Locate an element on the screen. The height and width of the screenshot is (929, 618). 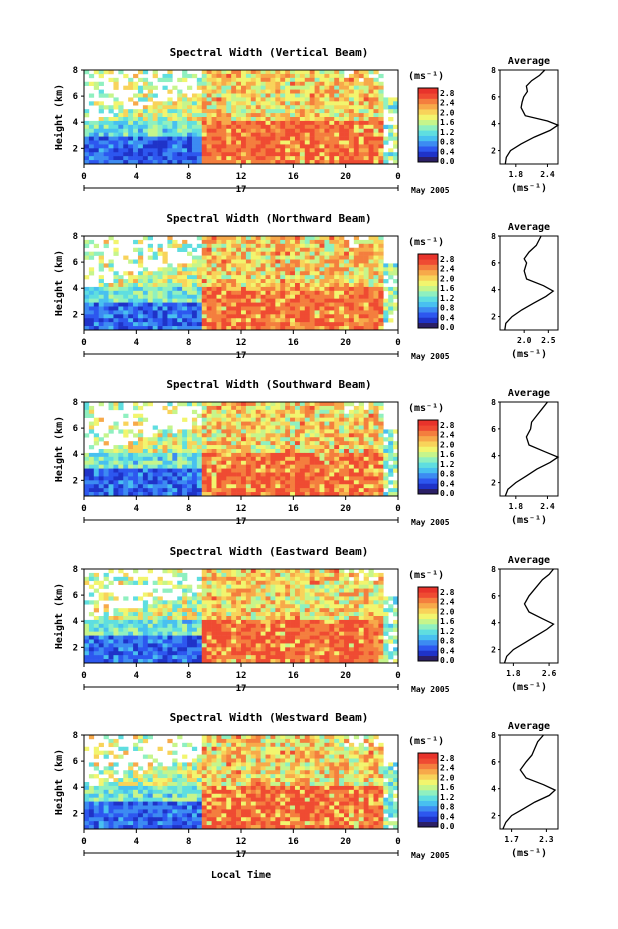
colorbar-tick-label: 2.8 is located at coordinates (447, 93).